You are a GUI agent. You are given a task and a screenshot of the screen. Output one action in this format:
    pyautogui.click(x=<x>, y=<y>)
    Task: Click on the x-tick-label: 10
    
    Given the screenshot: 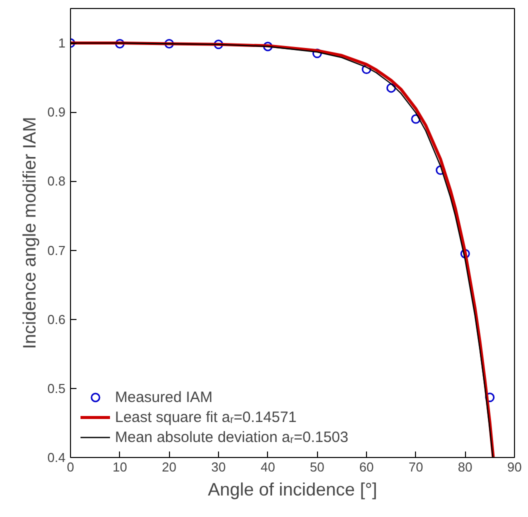 What is the action you would take?
    pyautogui.click(x=120, y=467)
    